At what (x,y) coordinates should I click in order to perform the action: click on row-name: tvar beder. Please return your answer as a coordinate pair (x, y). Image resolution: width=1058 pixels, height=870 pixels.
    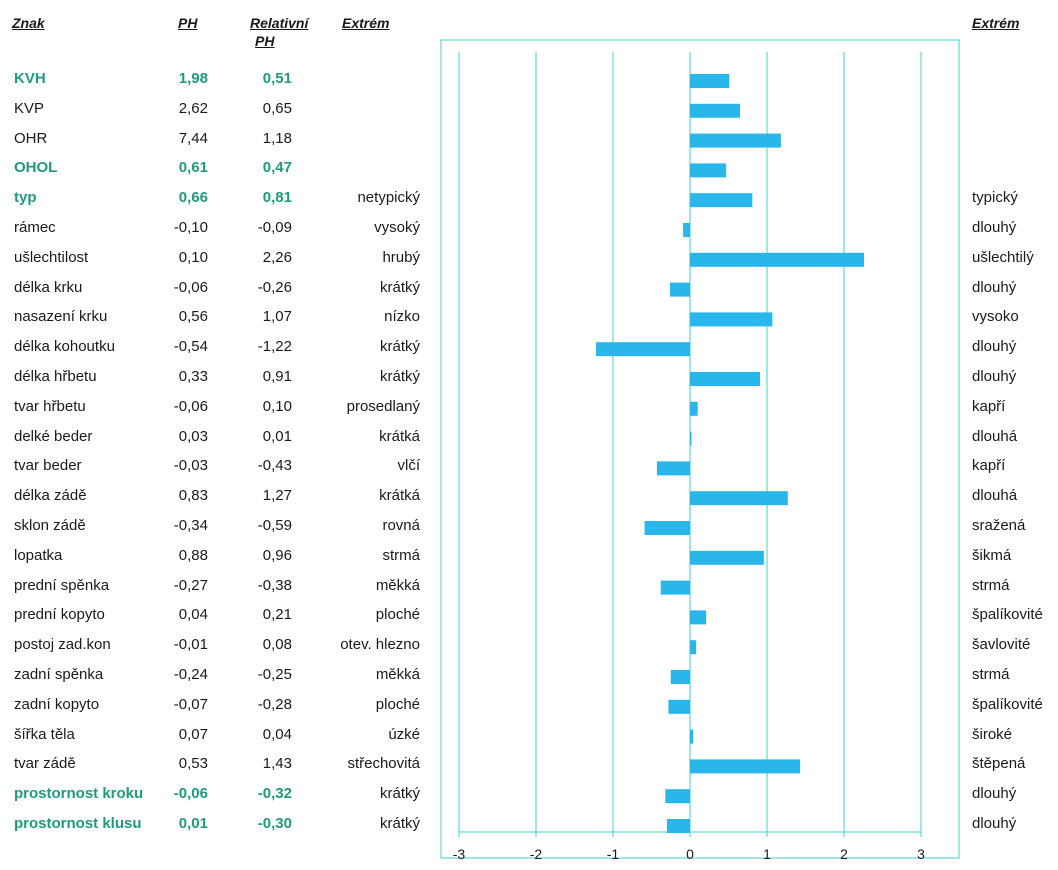
    Looking at the image, I should click on (48, 466).